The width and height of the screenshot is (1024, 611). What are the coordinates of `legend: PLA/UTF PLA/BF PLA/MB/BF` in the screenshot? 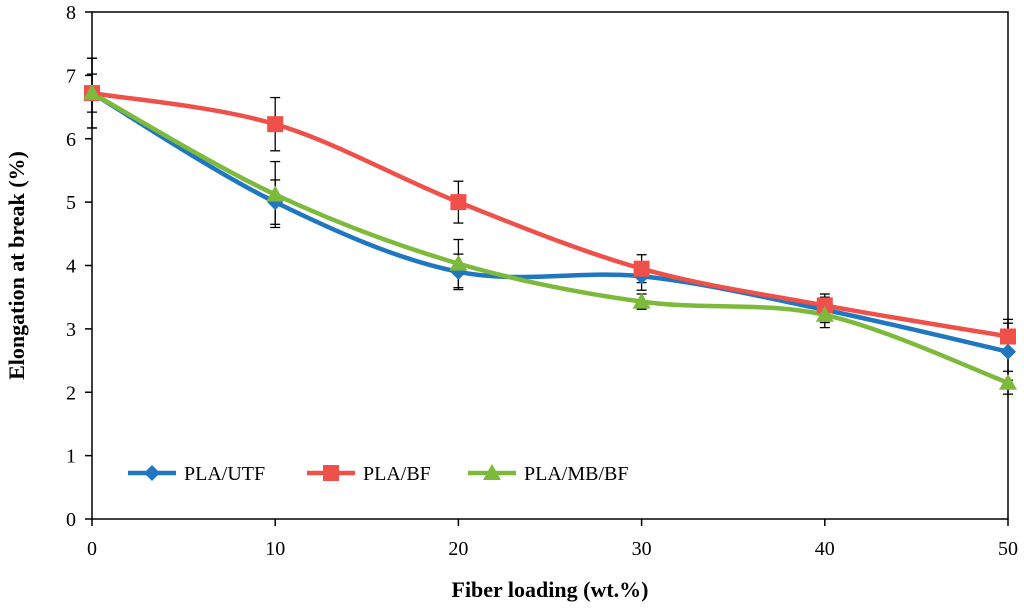 It's located at (378, 474).